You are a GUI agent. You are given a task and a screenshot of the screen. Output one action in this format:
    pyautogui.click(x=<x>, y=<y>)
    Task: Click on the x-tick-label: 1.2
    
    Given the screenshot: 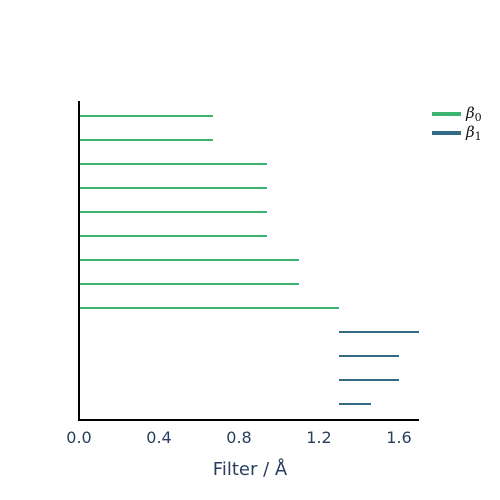 What is the action you would take?
    pyautogui.click(x=318, y=437)
    